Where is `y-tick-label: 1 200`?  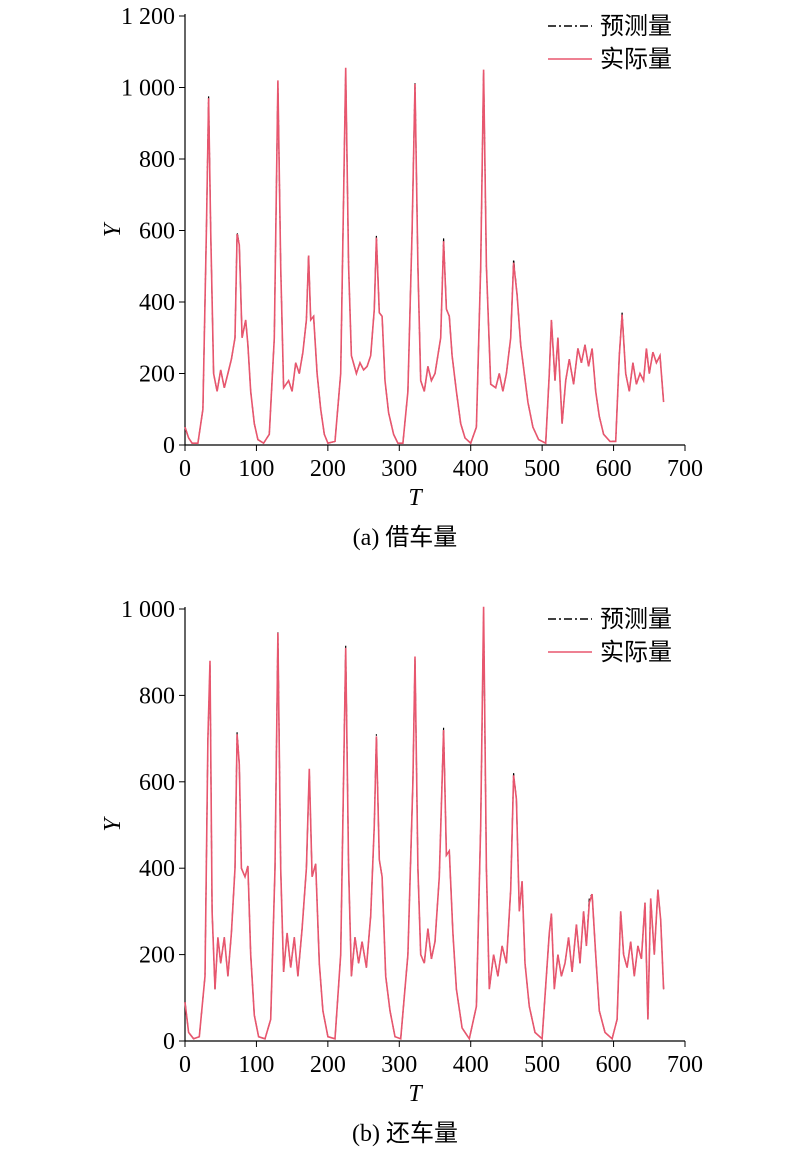
y-tick-label: 1 200 is located at coordinates (148, 17).